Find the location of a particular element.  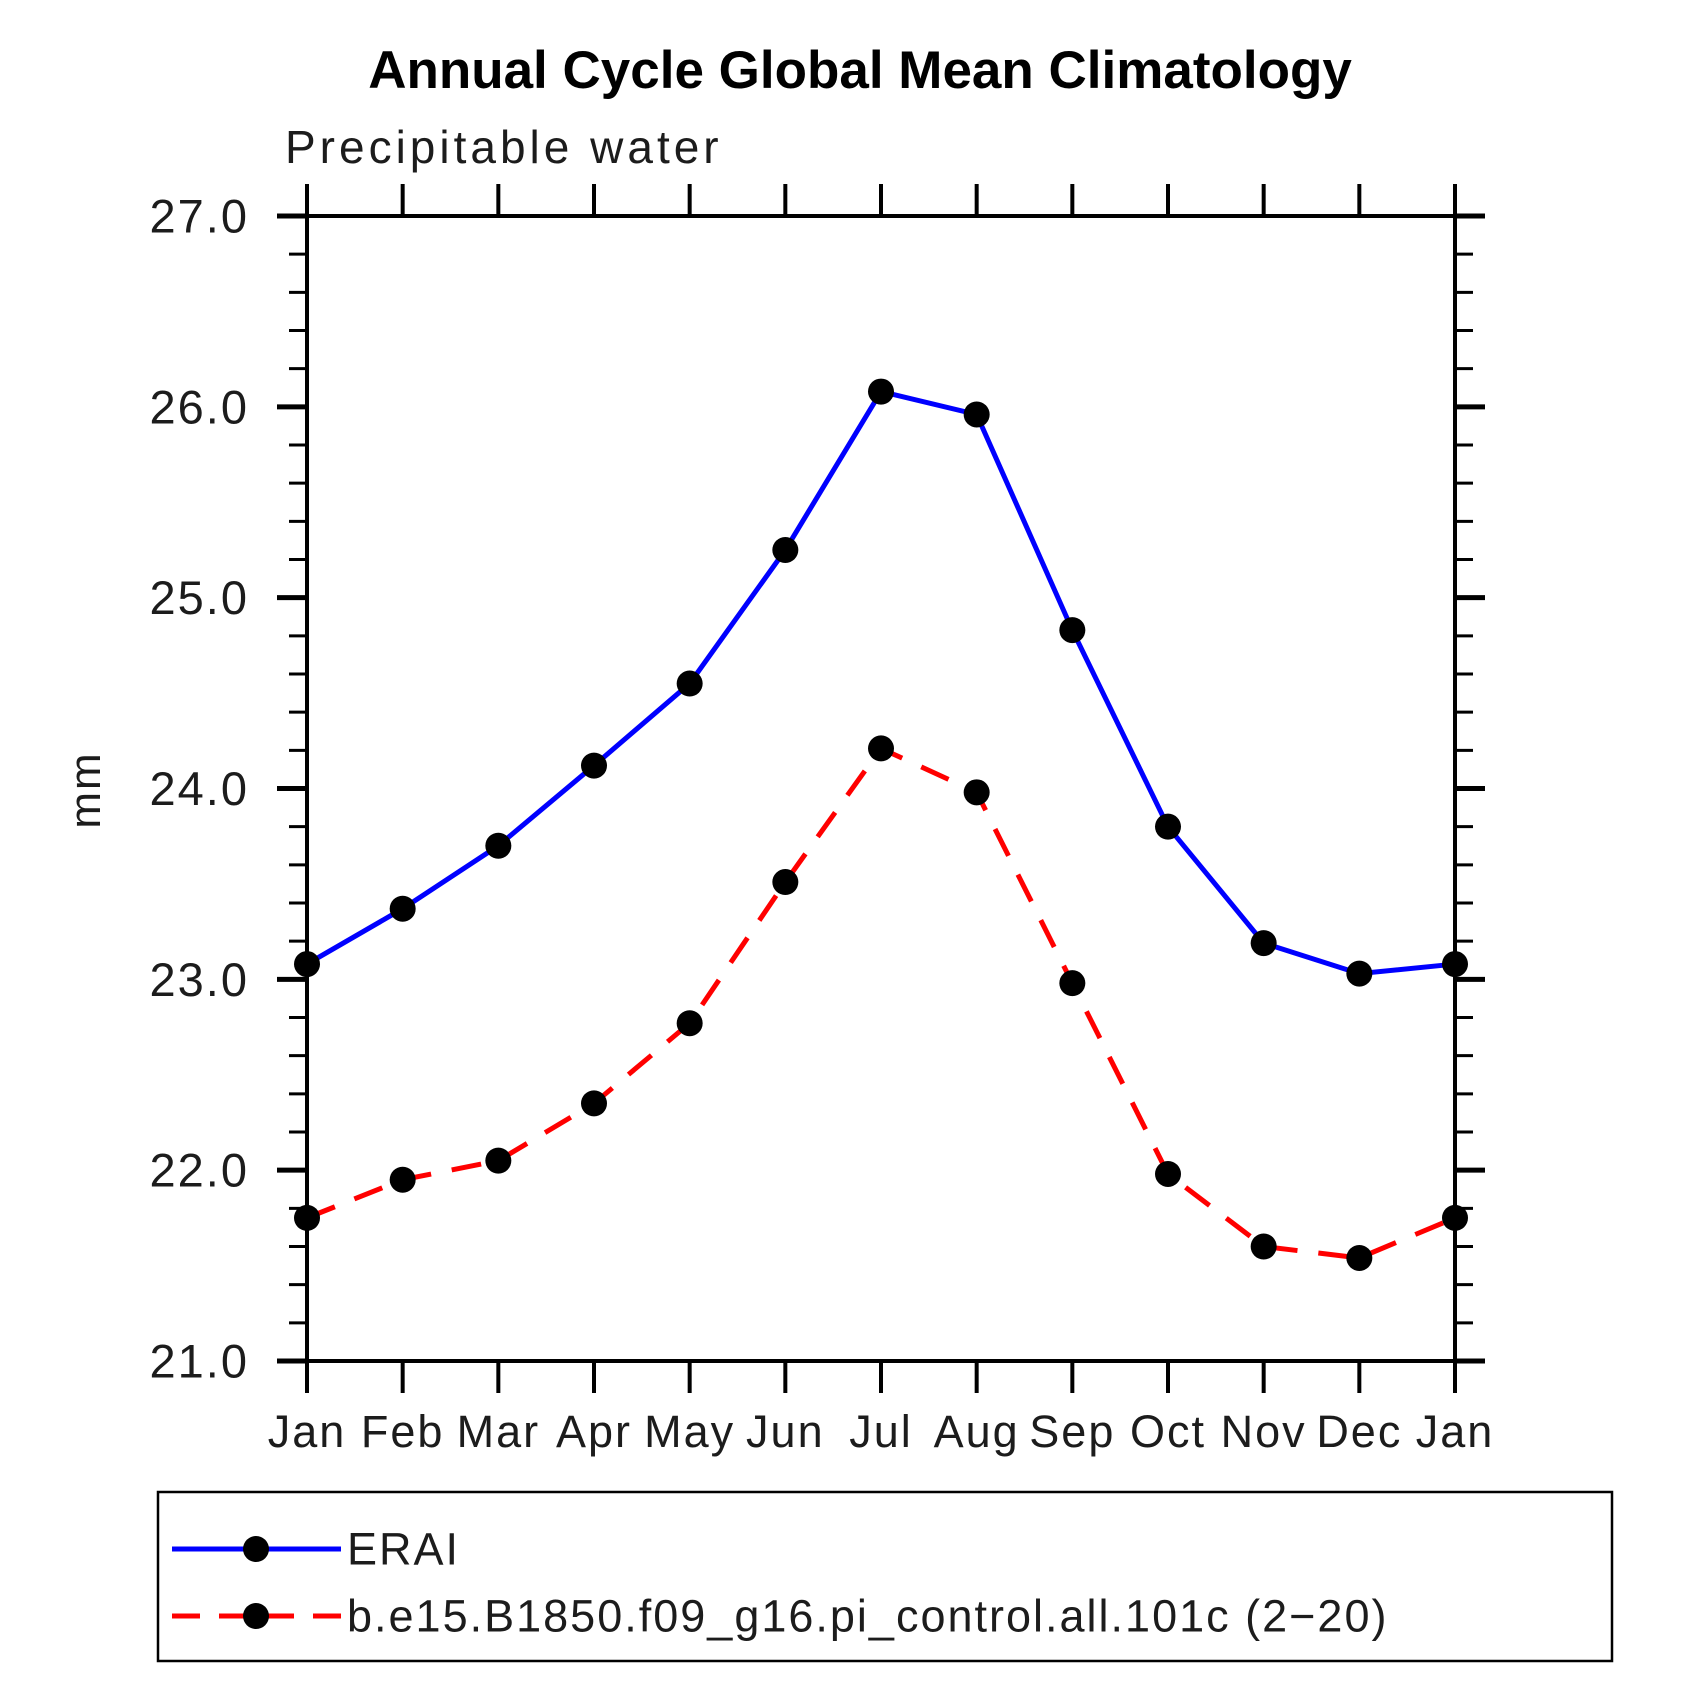

x-tick-label: Jul is located at coordinates (881, 1431).